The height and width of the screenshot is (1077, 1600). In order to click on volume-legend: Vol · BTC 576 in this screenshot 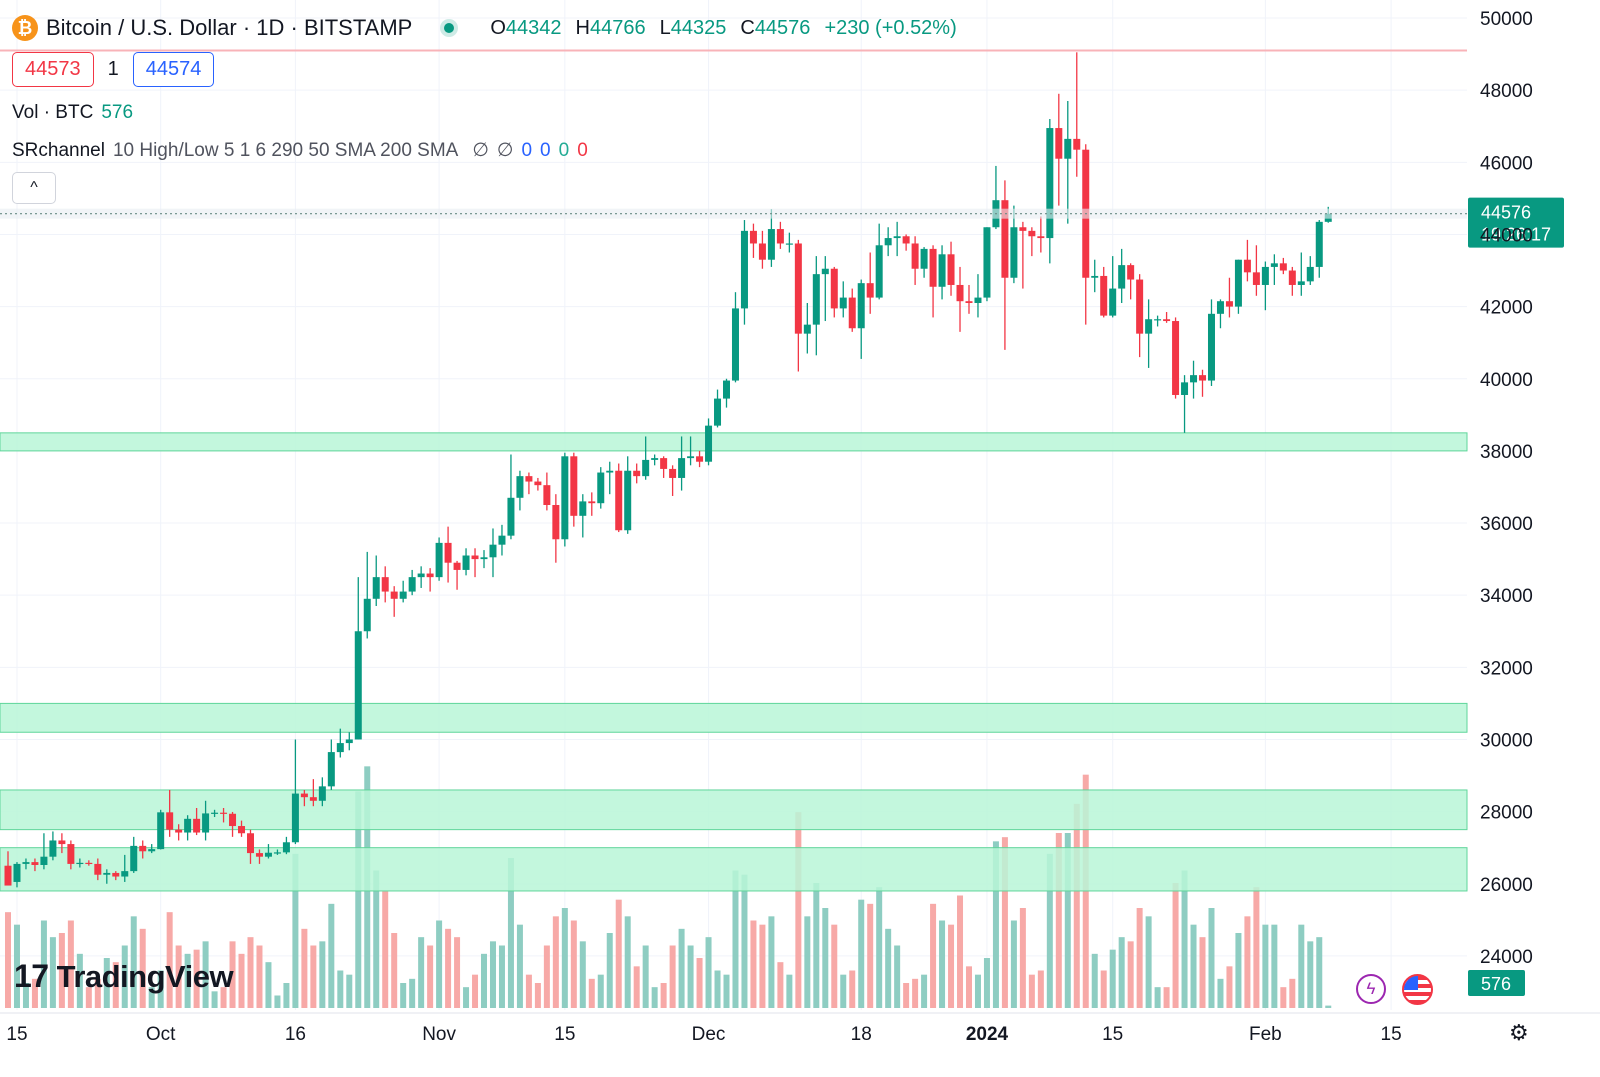, I will do `click(72, 113)`.